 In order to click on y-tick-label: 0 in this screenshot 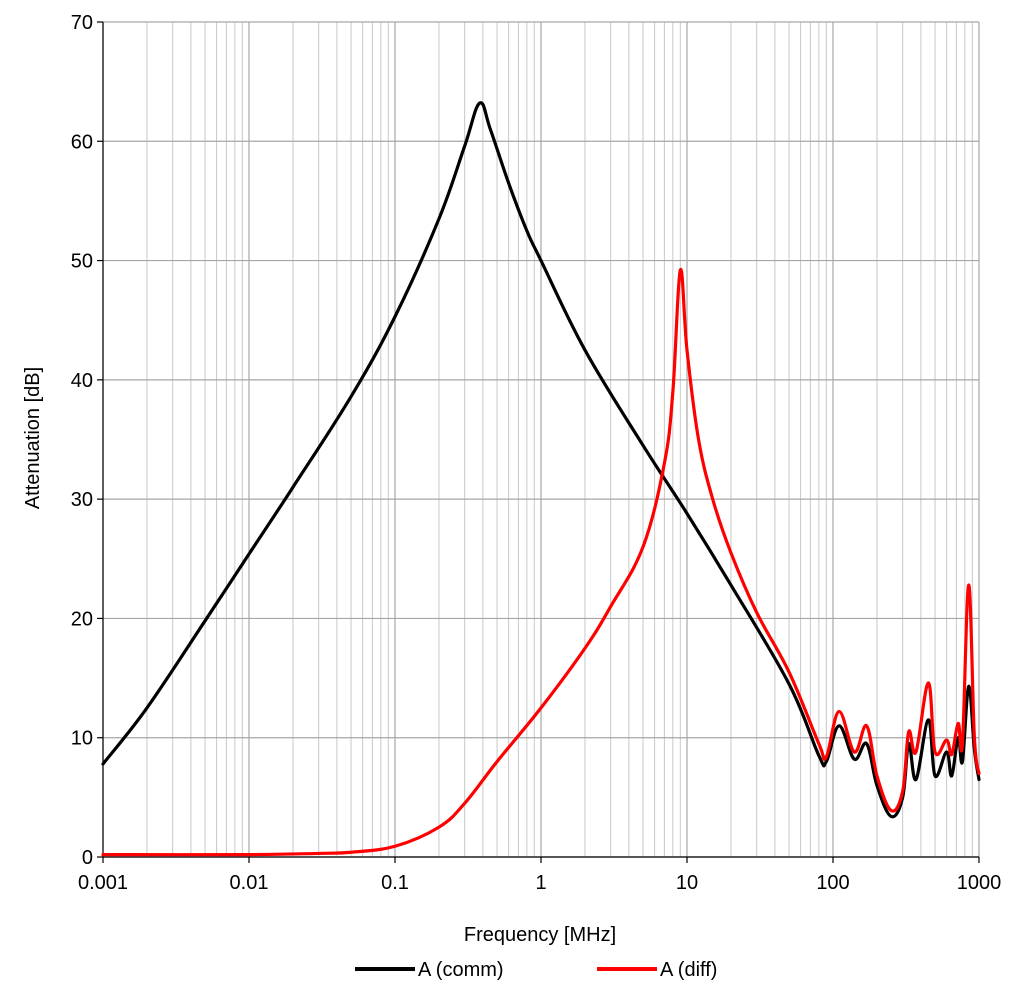, I will do `click(87, 858)`.